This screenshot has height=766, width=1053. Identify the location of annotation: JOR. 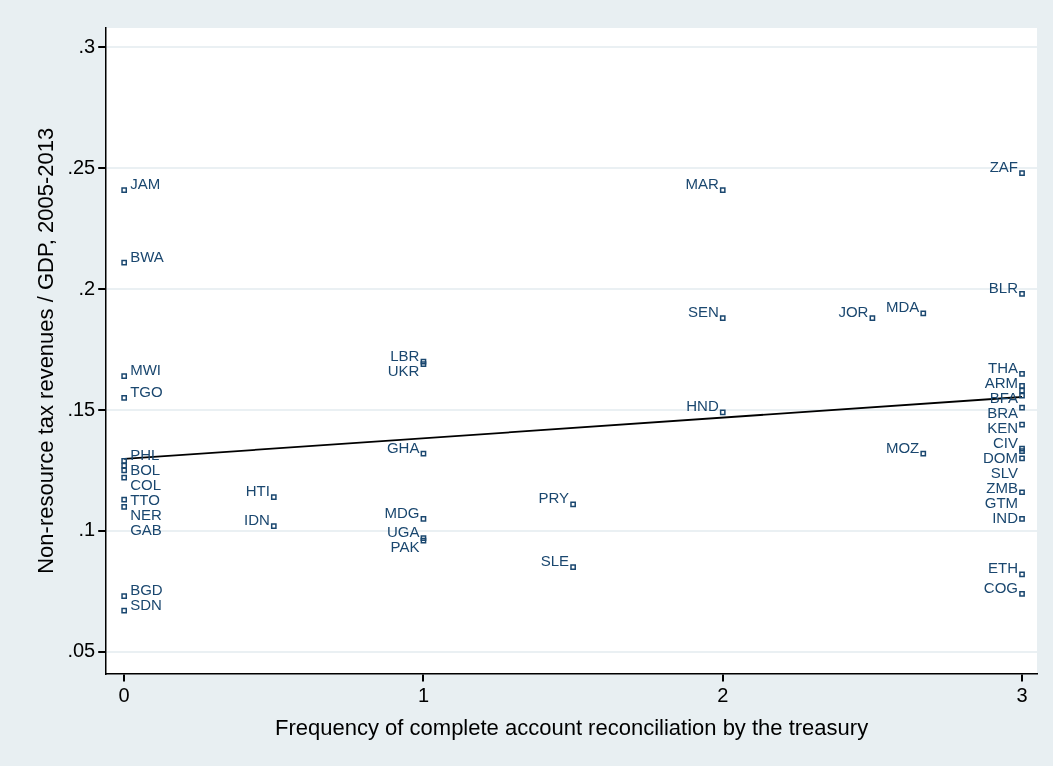
(853, 312).